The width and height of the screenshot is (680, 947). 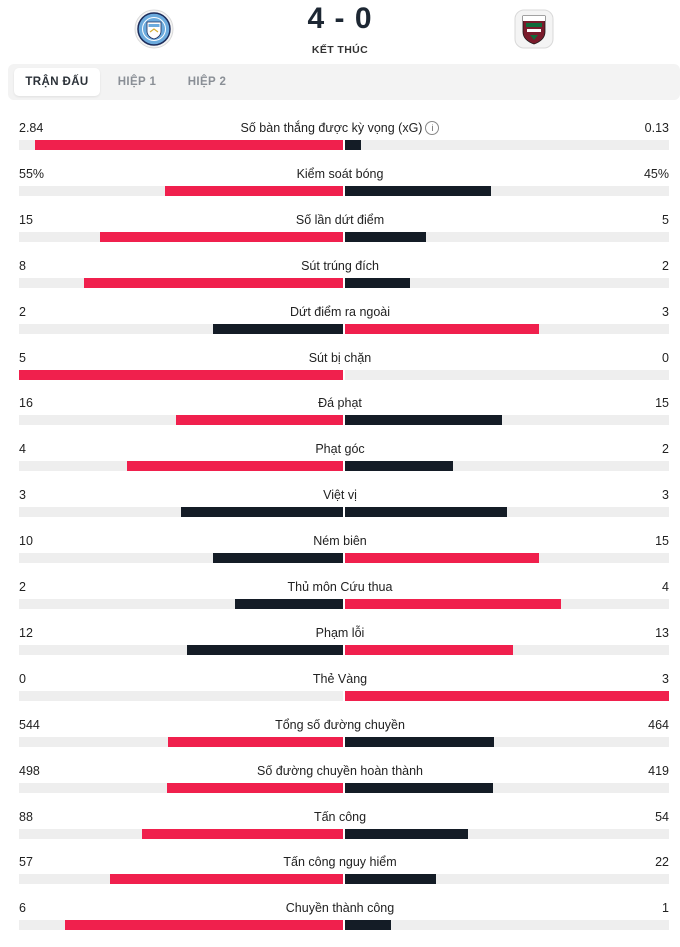 What do you see at coordinates (26, 816) in the screenshot?
I see `stat-home-value: 88` at bounding box center [26, 816].